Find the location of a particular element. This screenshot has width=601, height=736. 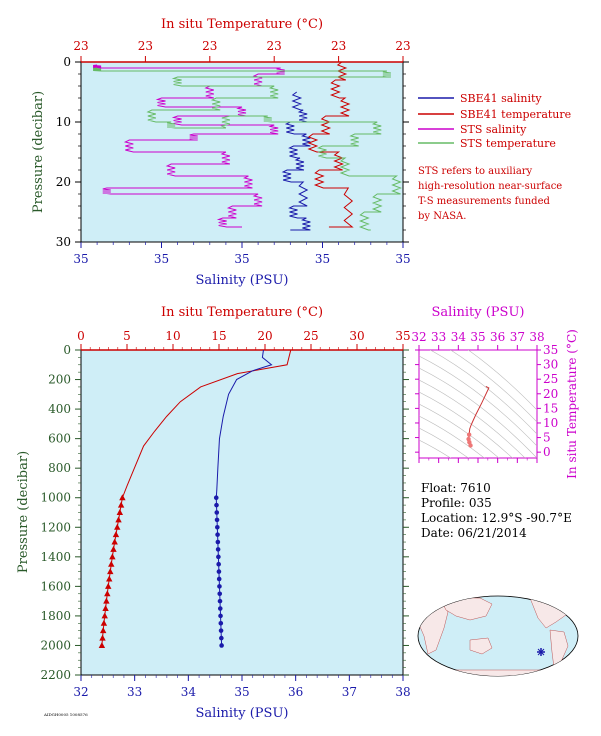

profile-pressure-tick-label: 200 is located at coordinates (59, 380).